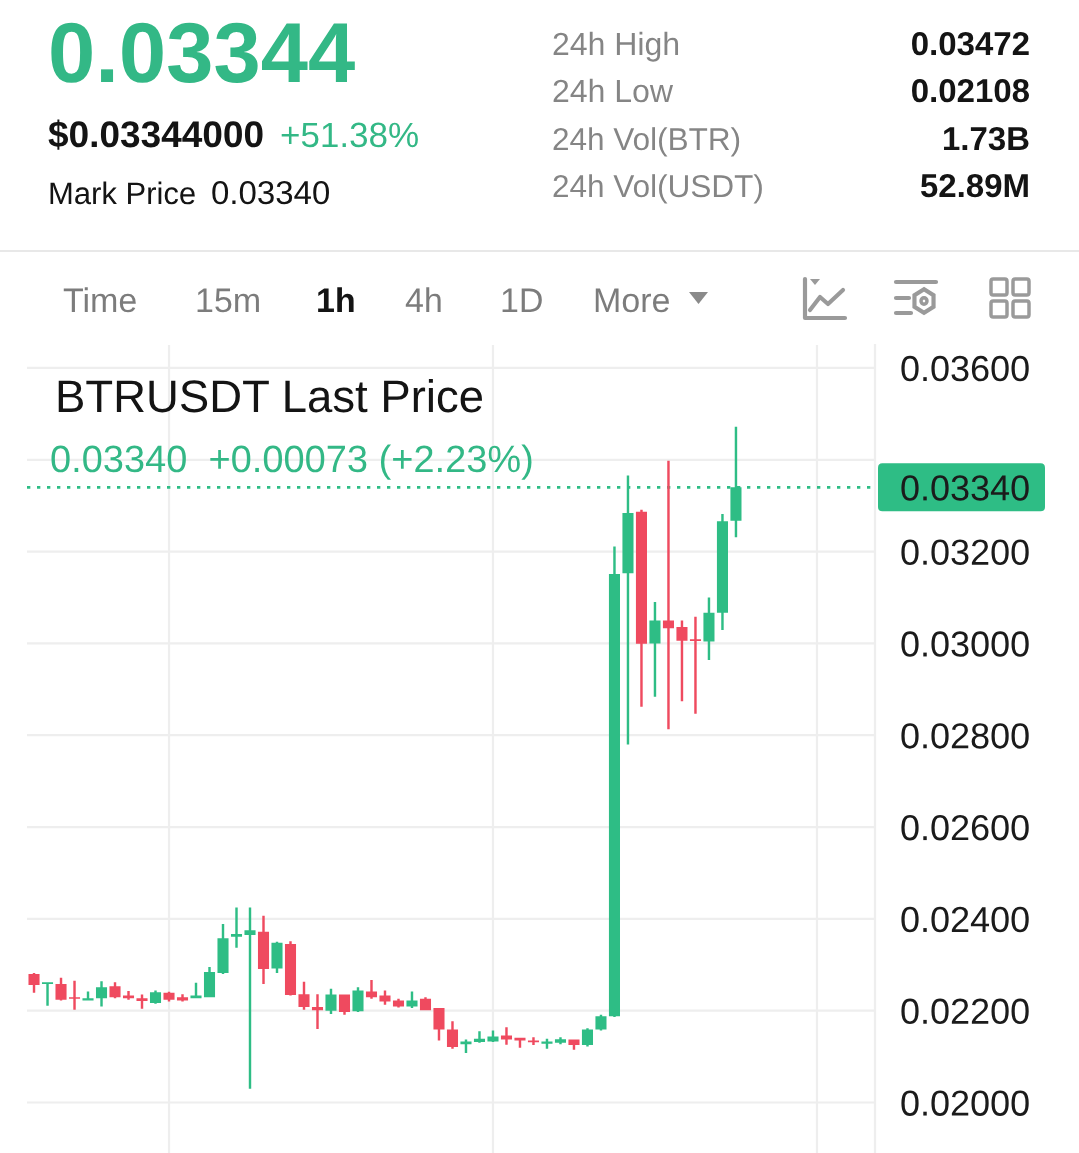 The image size is (1079, 1153). What do you see at coordinates (965, 827) in the screenshot?
I see `y-tick-label: 0.02600` at bounding box center [965, 827].